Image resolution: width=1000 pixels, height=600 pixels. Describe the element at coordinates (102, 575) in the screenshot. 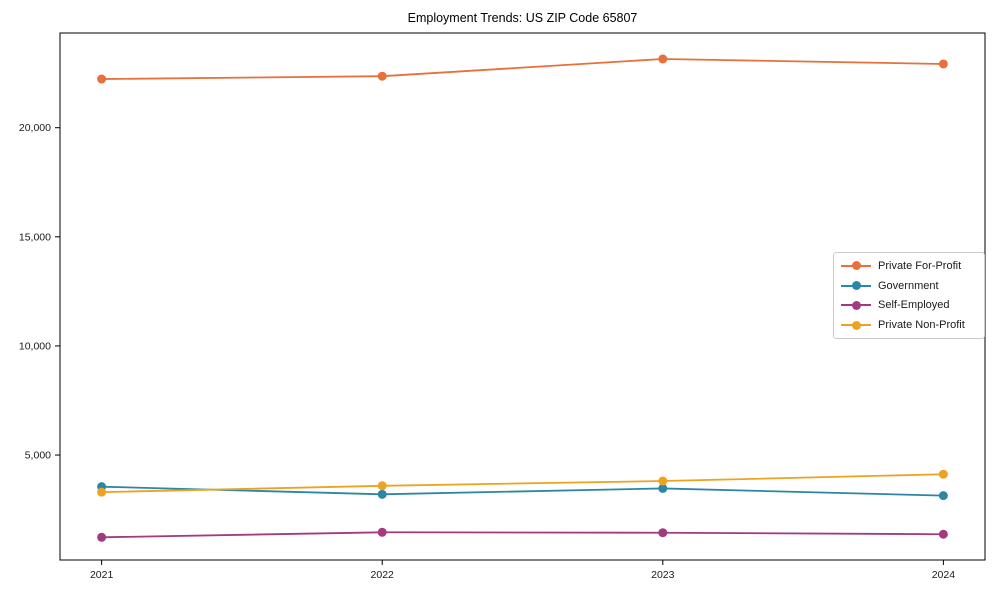

I see `x-tick-label: 2021` at that location.